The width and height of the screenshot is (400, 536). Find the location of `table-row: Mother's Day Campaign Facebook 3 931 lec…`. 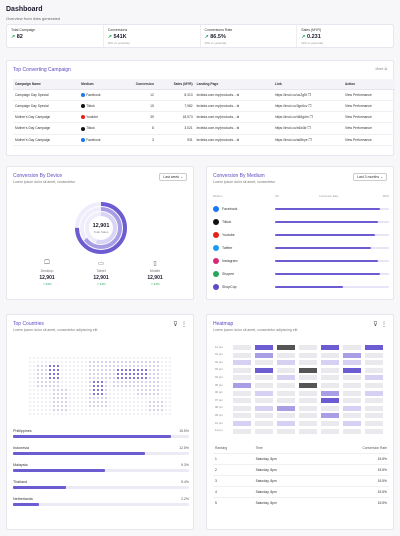

table-row: Mother's Day Campaign Facebook 3 931 lec… is located at coordinates (204, 140).